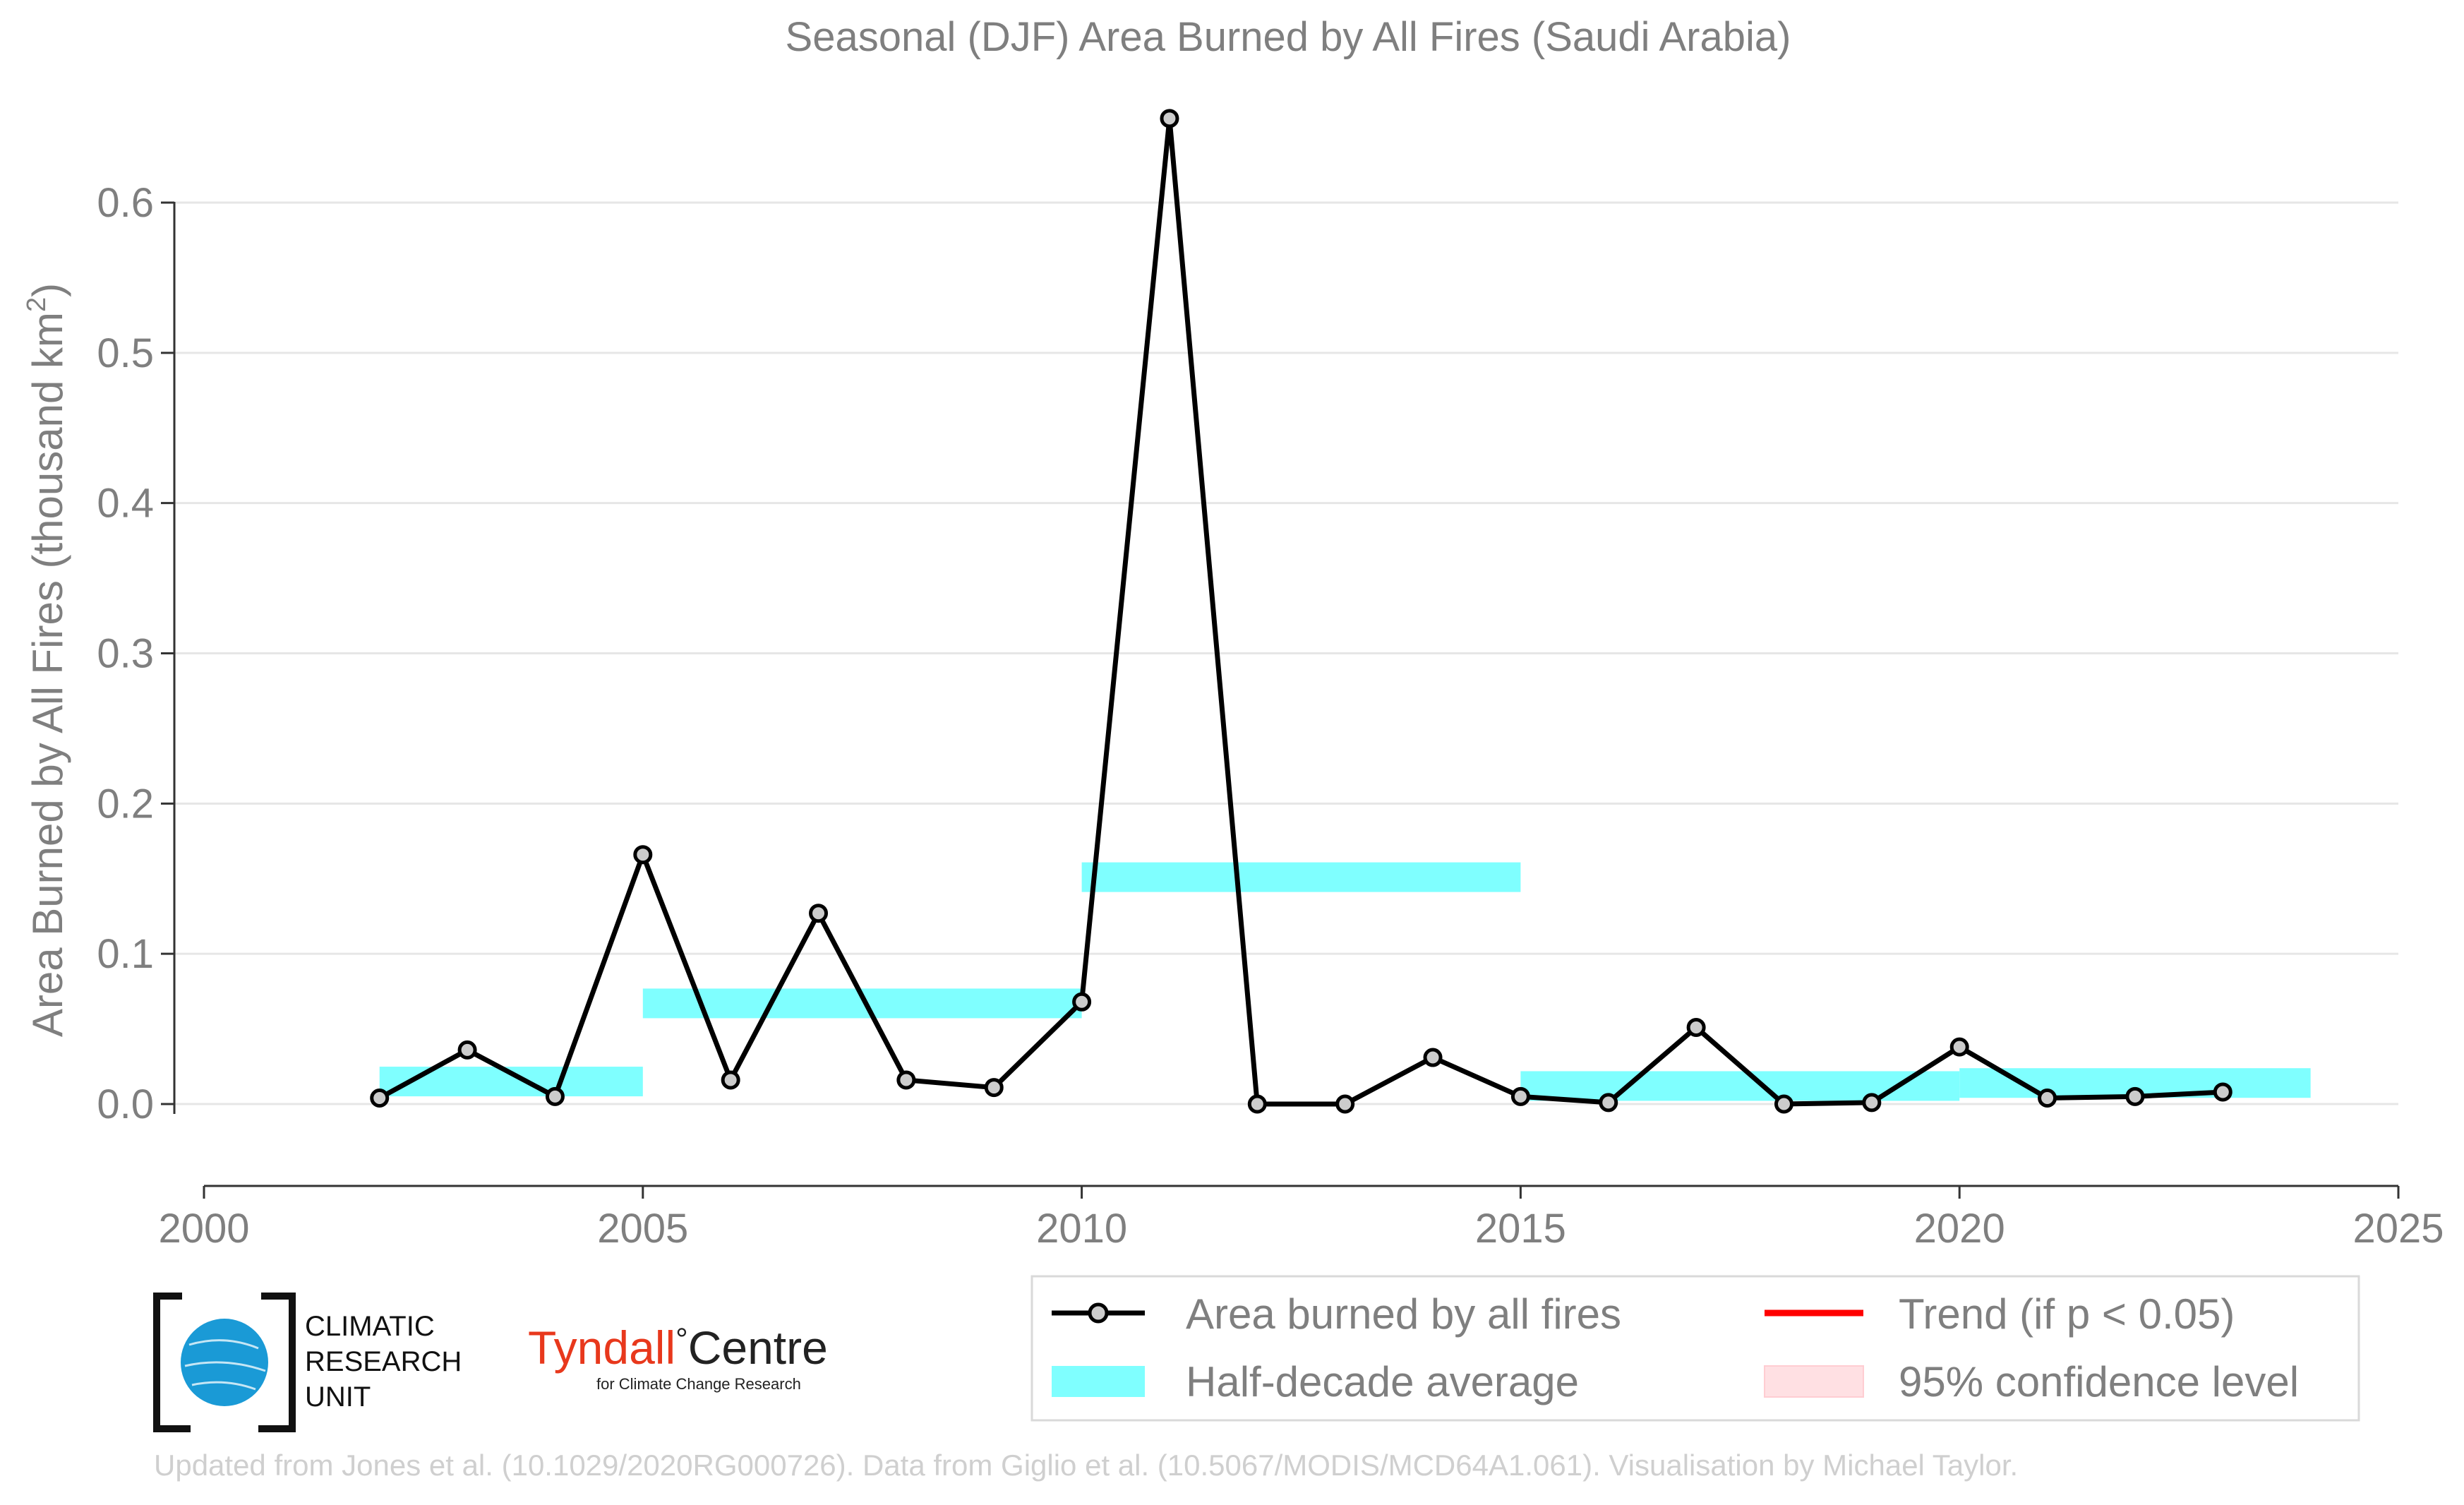  I want to click on legend-label-series: Area burned by all fires, so click(1403, 1314).